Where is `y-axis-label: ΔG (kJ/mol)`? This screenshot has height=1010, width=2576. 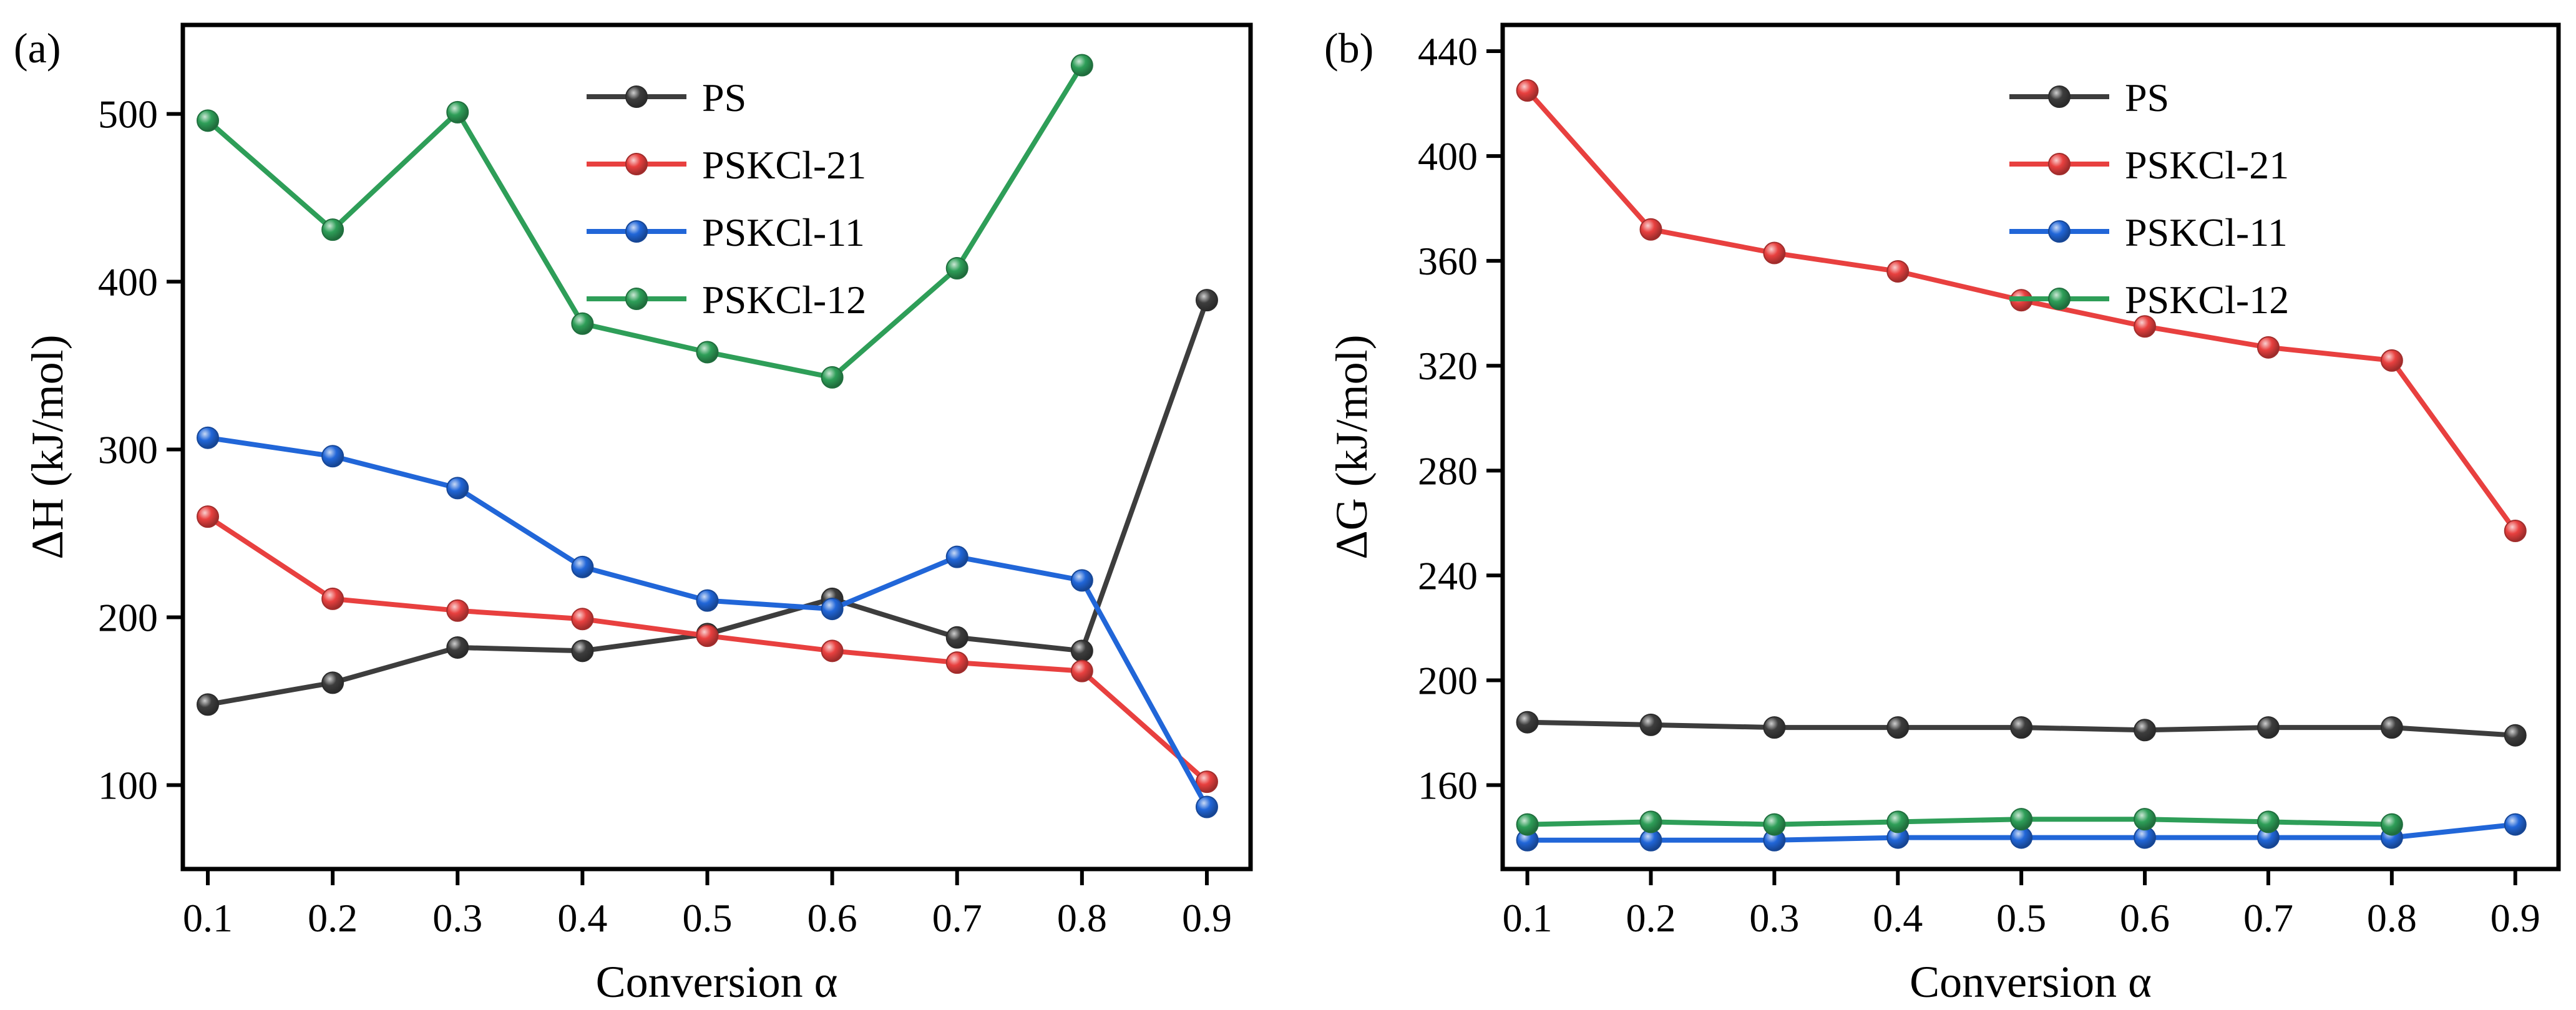 y-axis-label: ΔG (kJ/mol) is located at coordinates (1352, 447).